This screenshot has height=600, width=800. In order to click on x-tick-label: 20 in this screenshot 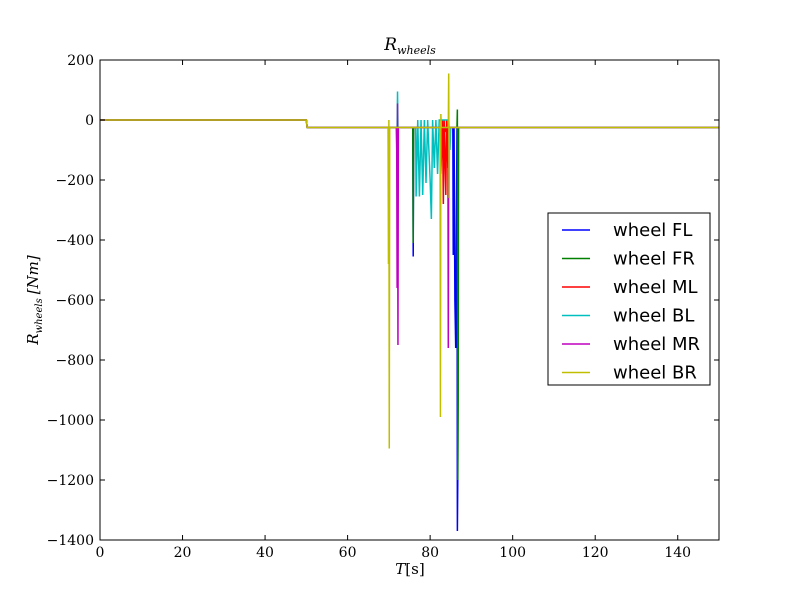, I will do `click(183, 553)`.